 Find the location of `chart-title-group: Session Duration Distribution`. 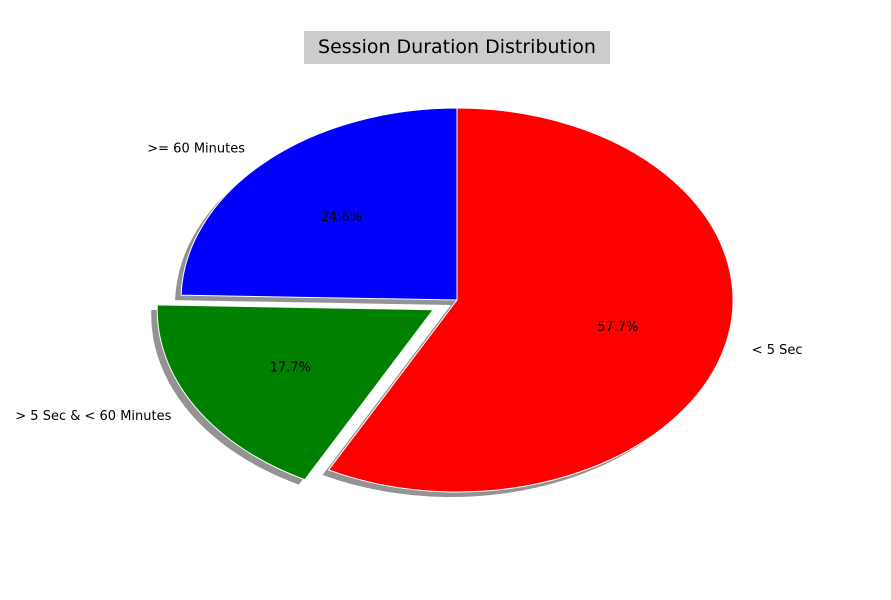

chart-title-group: Session Duration Distribution is located at coordinates (457, 47).